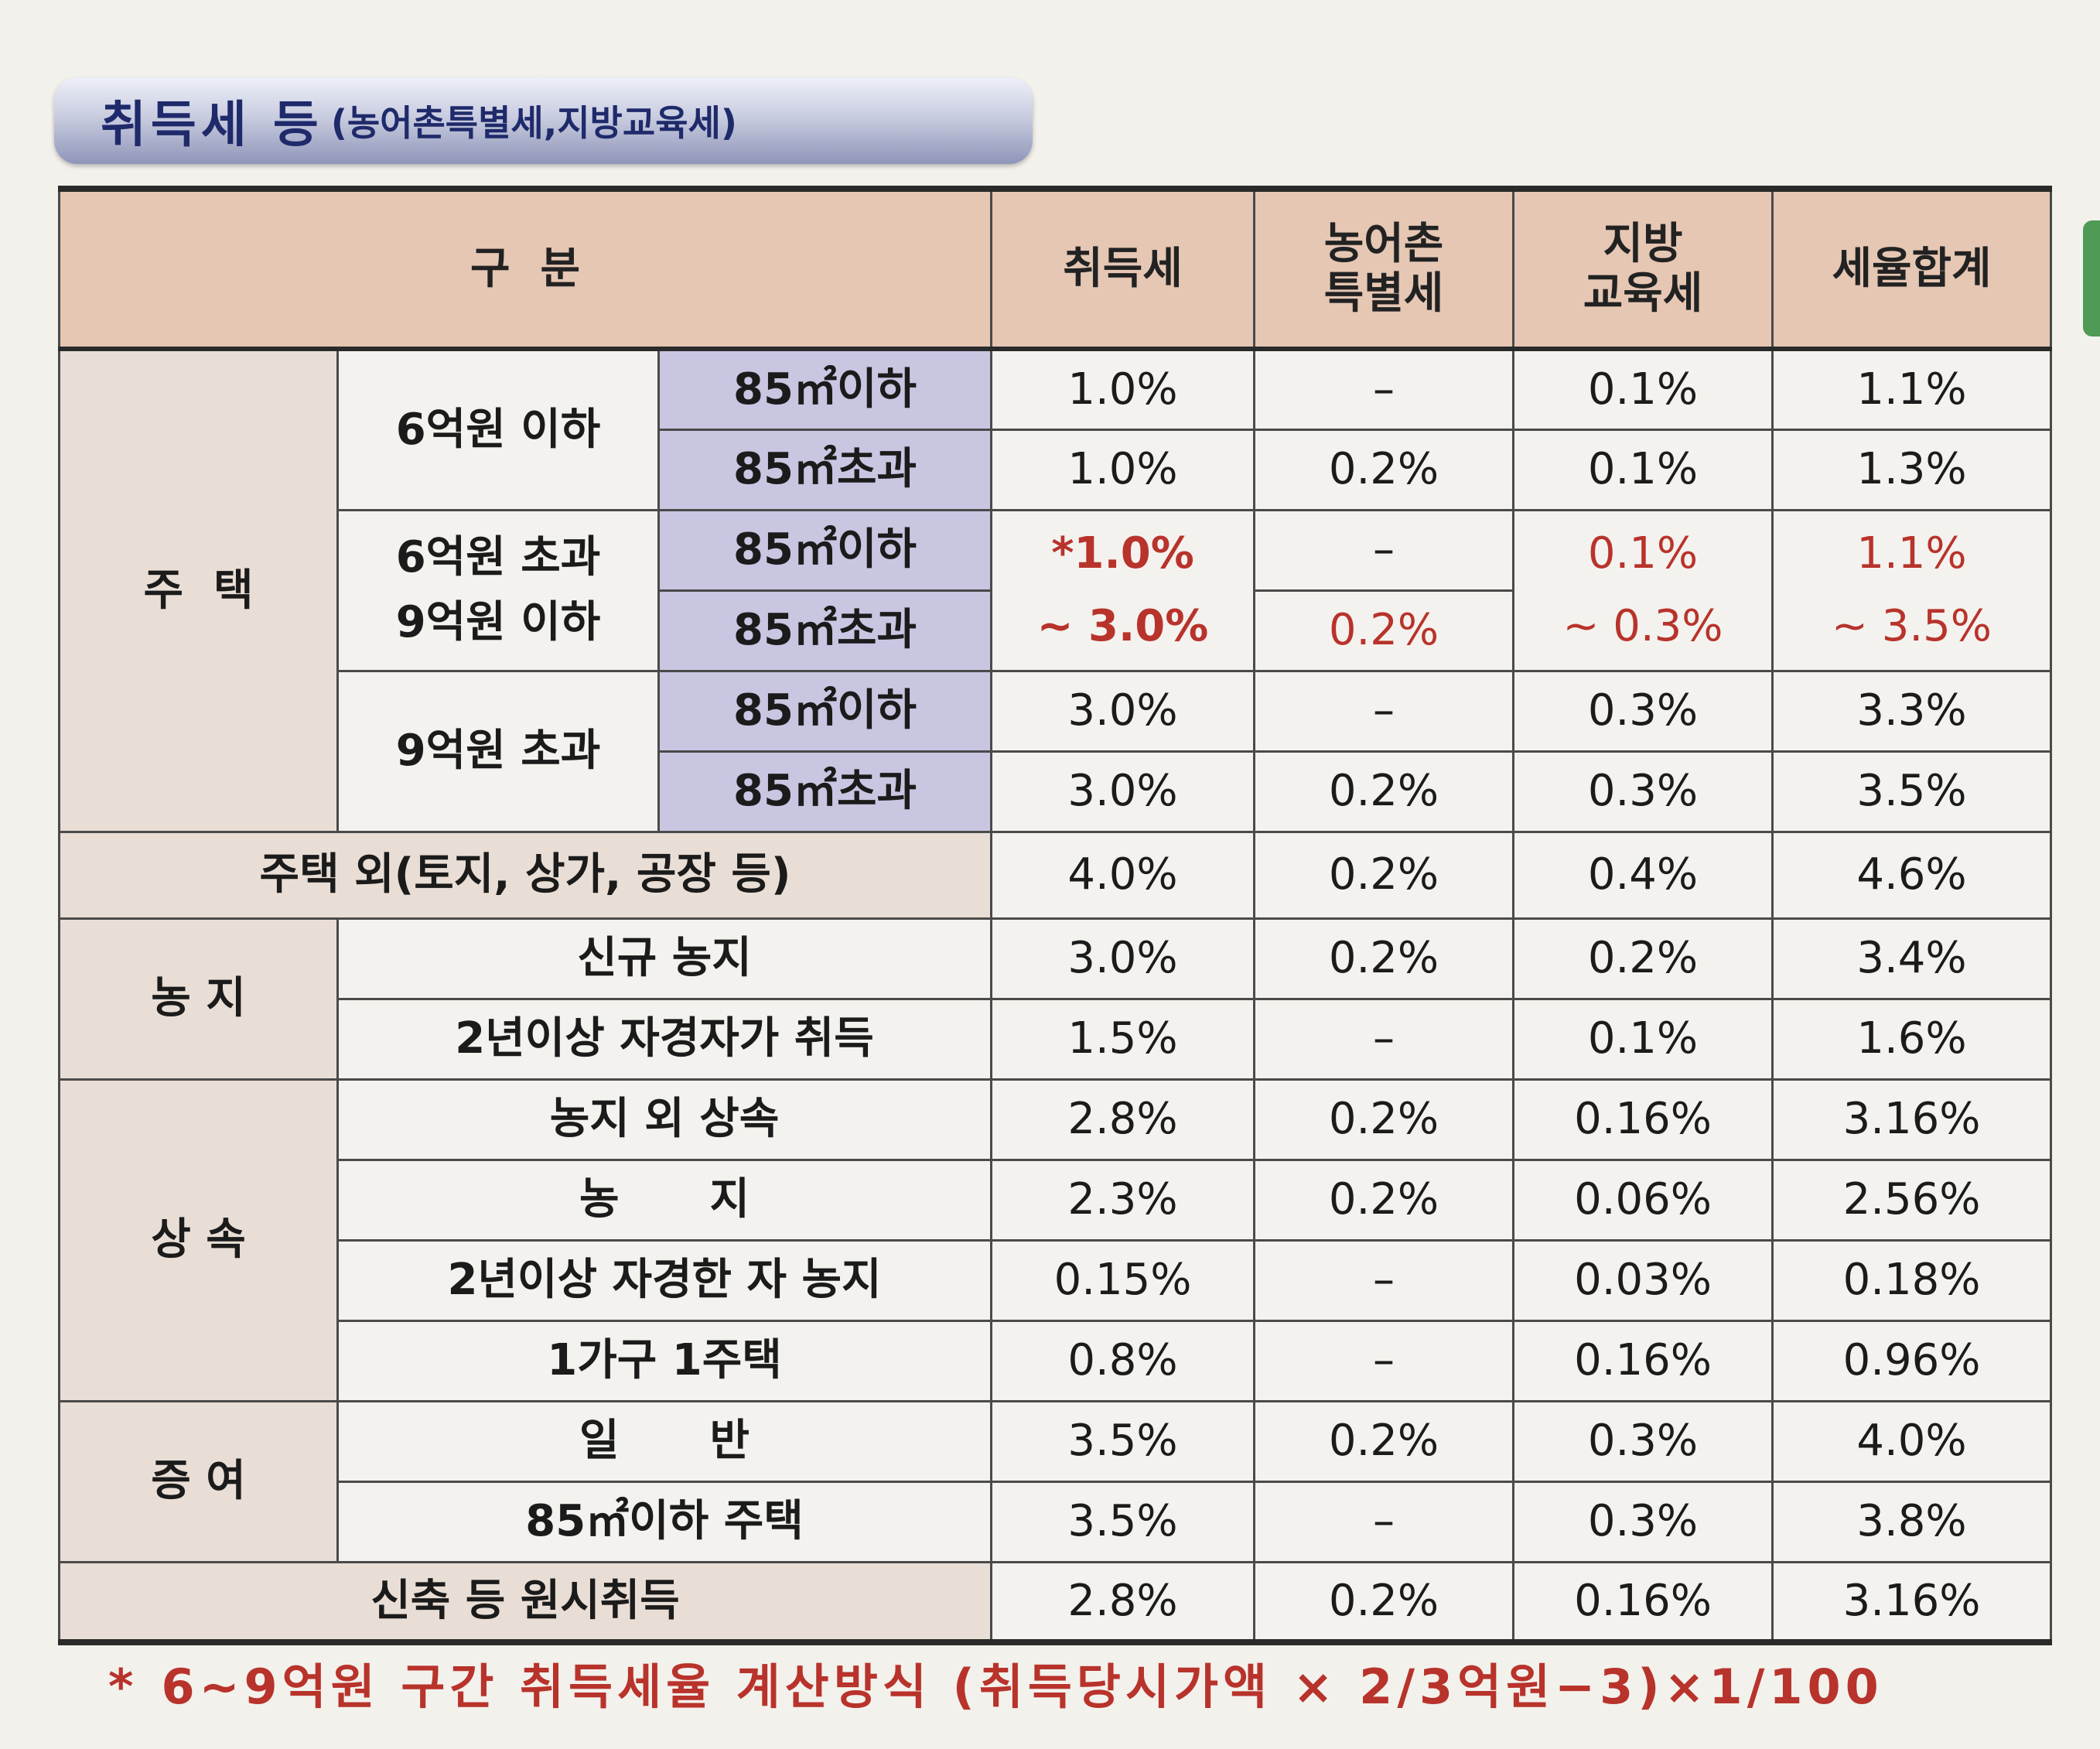 Image resolution: width=2100 pixels, height=1749 pixels. Describe the element at coordinates (1912, 1200) in the screenshot. I see `total-rate-cell: 2.56%` at that location.